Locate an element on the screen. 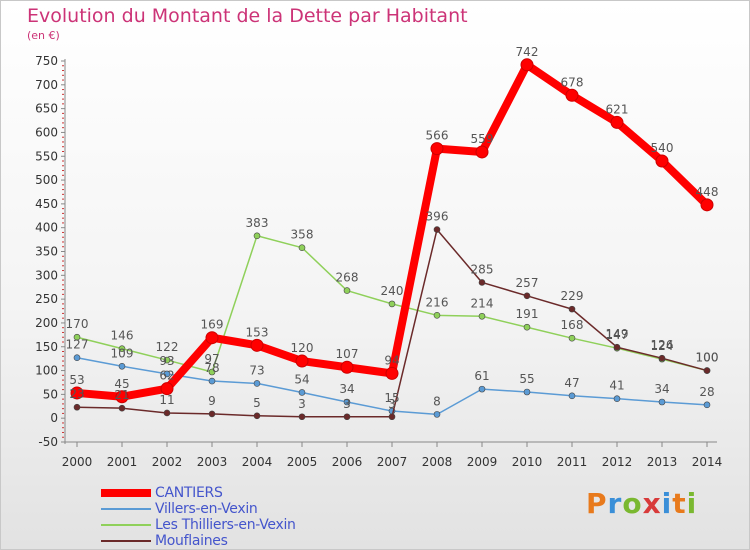 Image resolution: width=750 pixels, height=550 pixels. data-label-mouflaines: 126 is located at coordinates (662, 345).